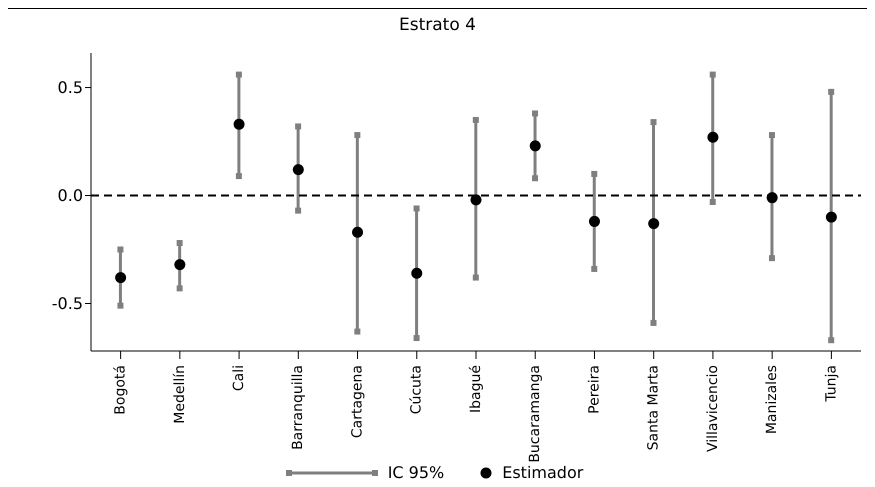  I want to click on legend-label: Estimador, so click(543, 472).